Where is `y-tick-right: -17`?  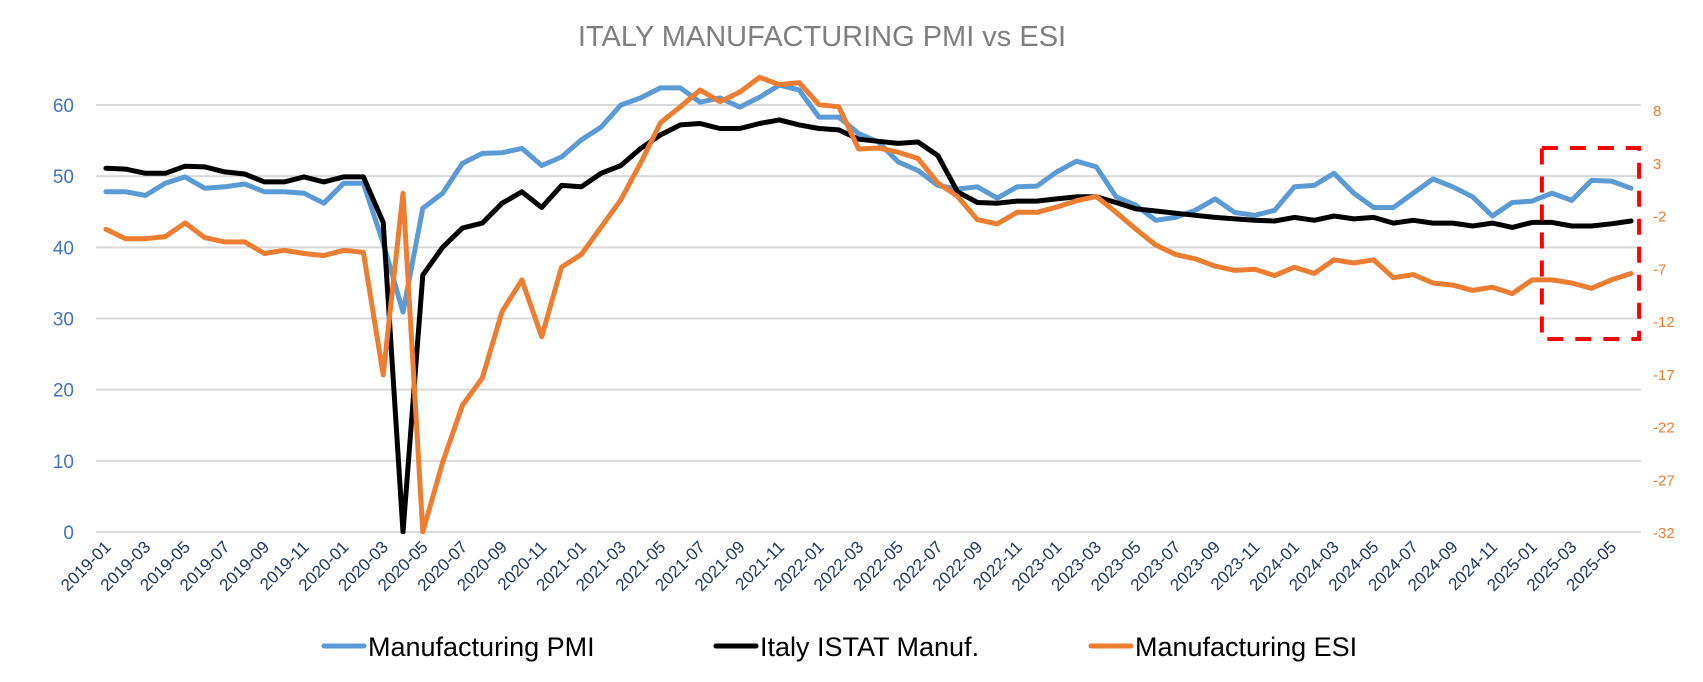 y-tick-right: -17 is located at coordinates (1664, 375).